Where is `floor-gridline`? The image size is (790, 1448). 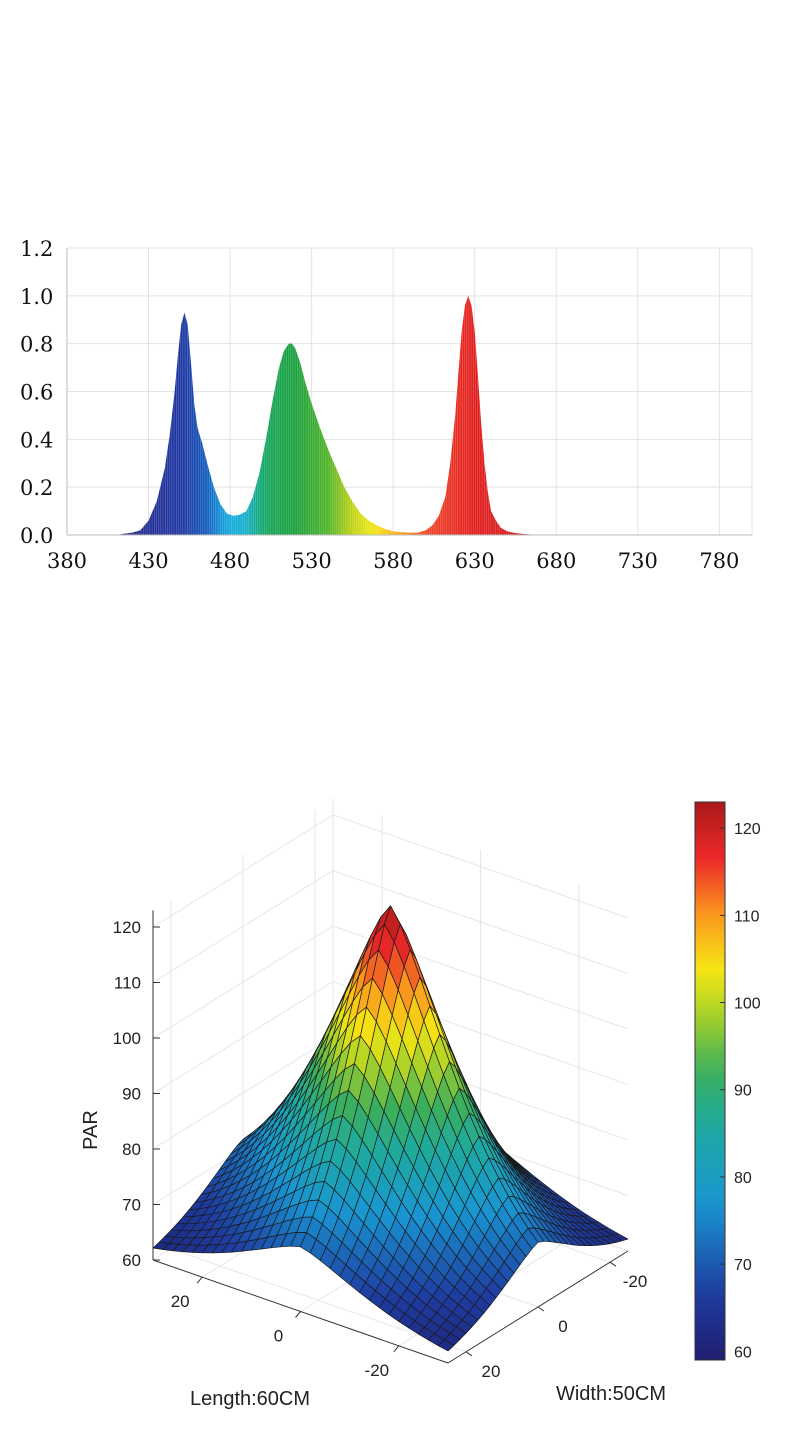
floor-gridline is located at coordinates (318, 1300).